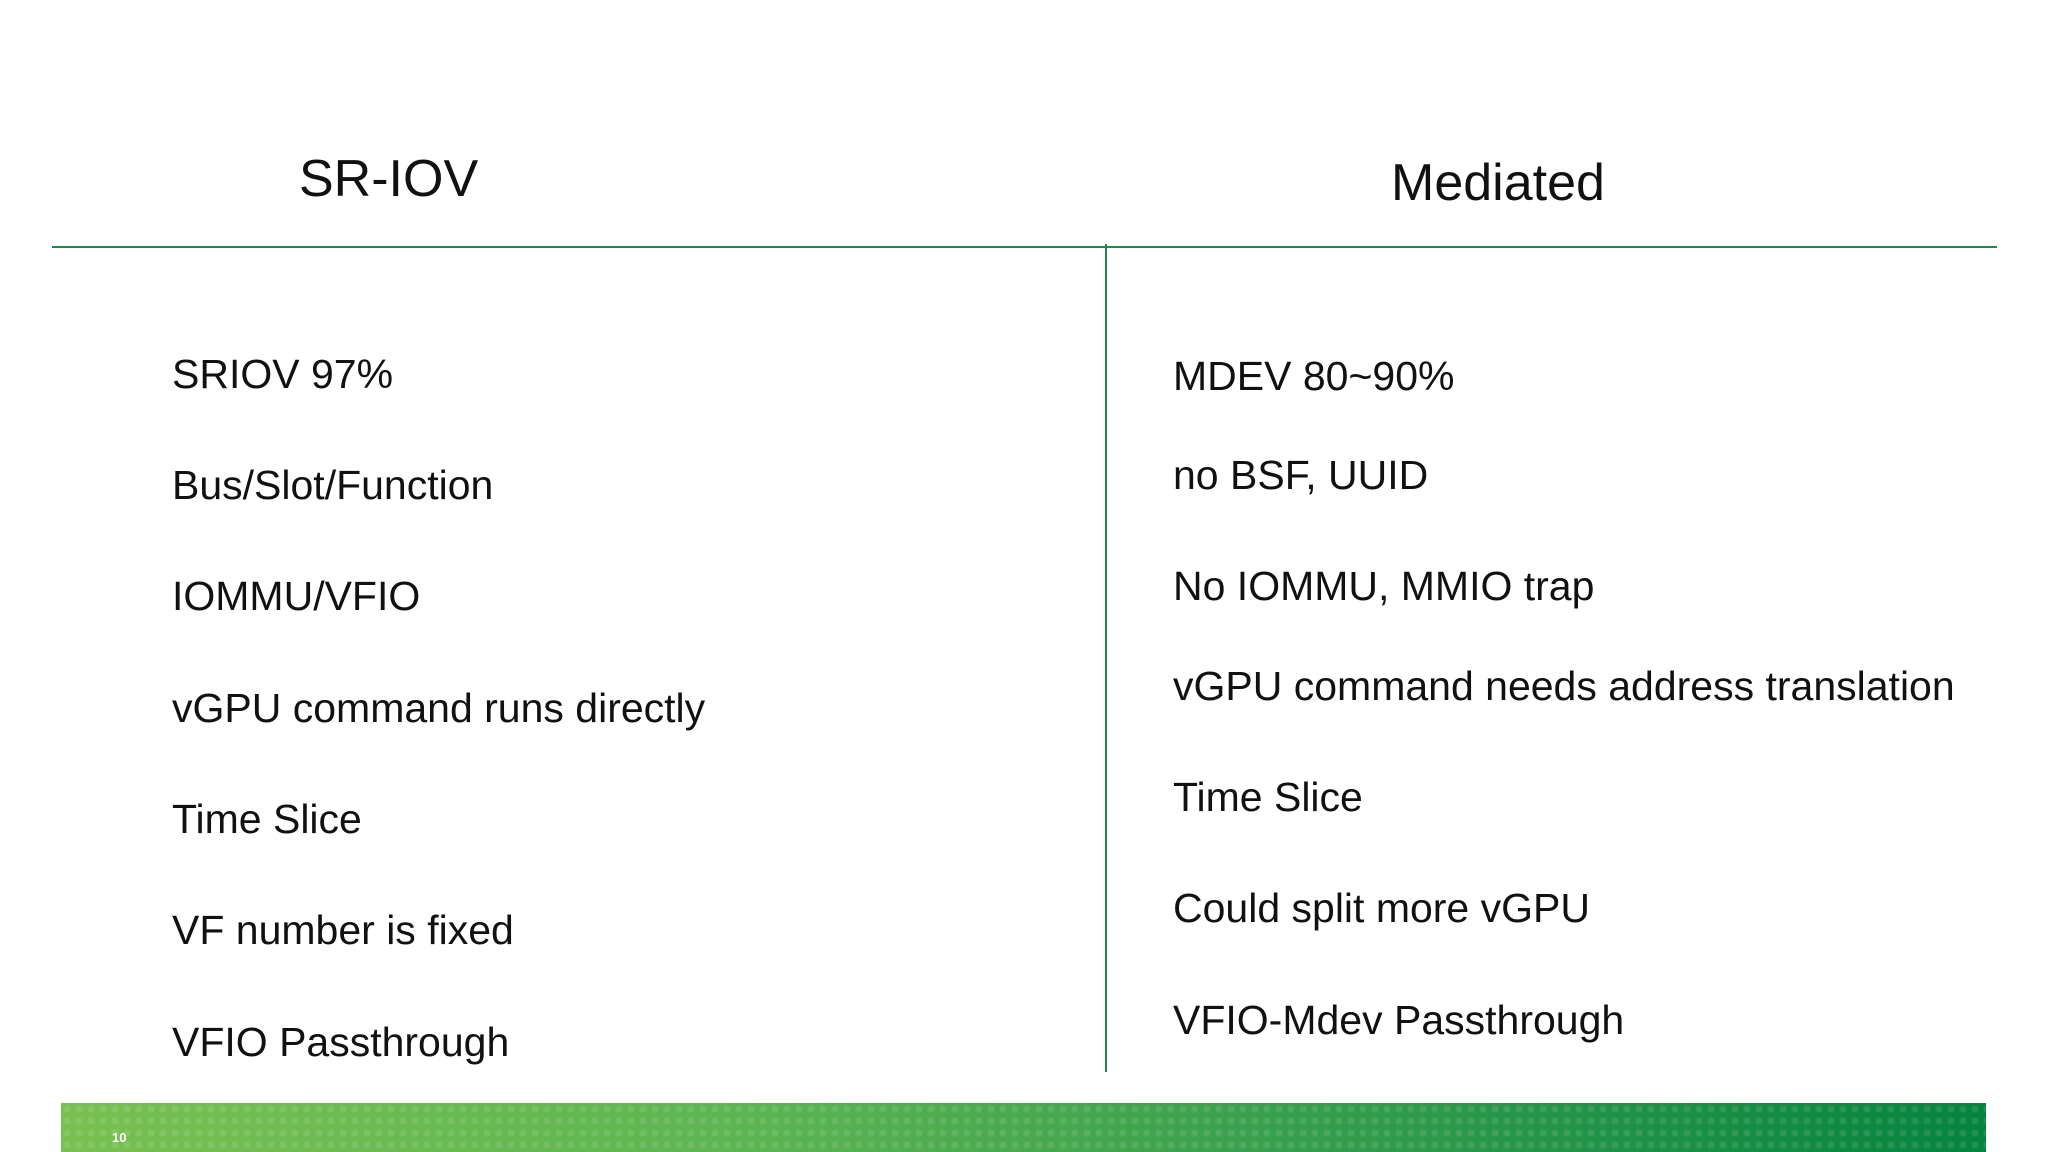 The image size is (2048, 1152). Describe the element at coordinates (1106, 658) in the screenshot. I see `column-divider-line` at that location.